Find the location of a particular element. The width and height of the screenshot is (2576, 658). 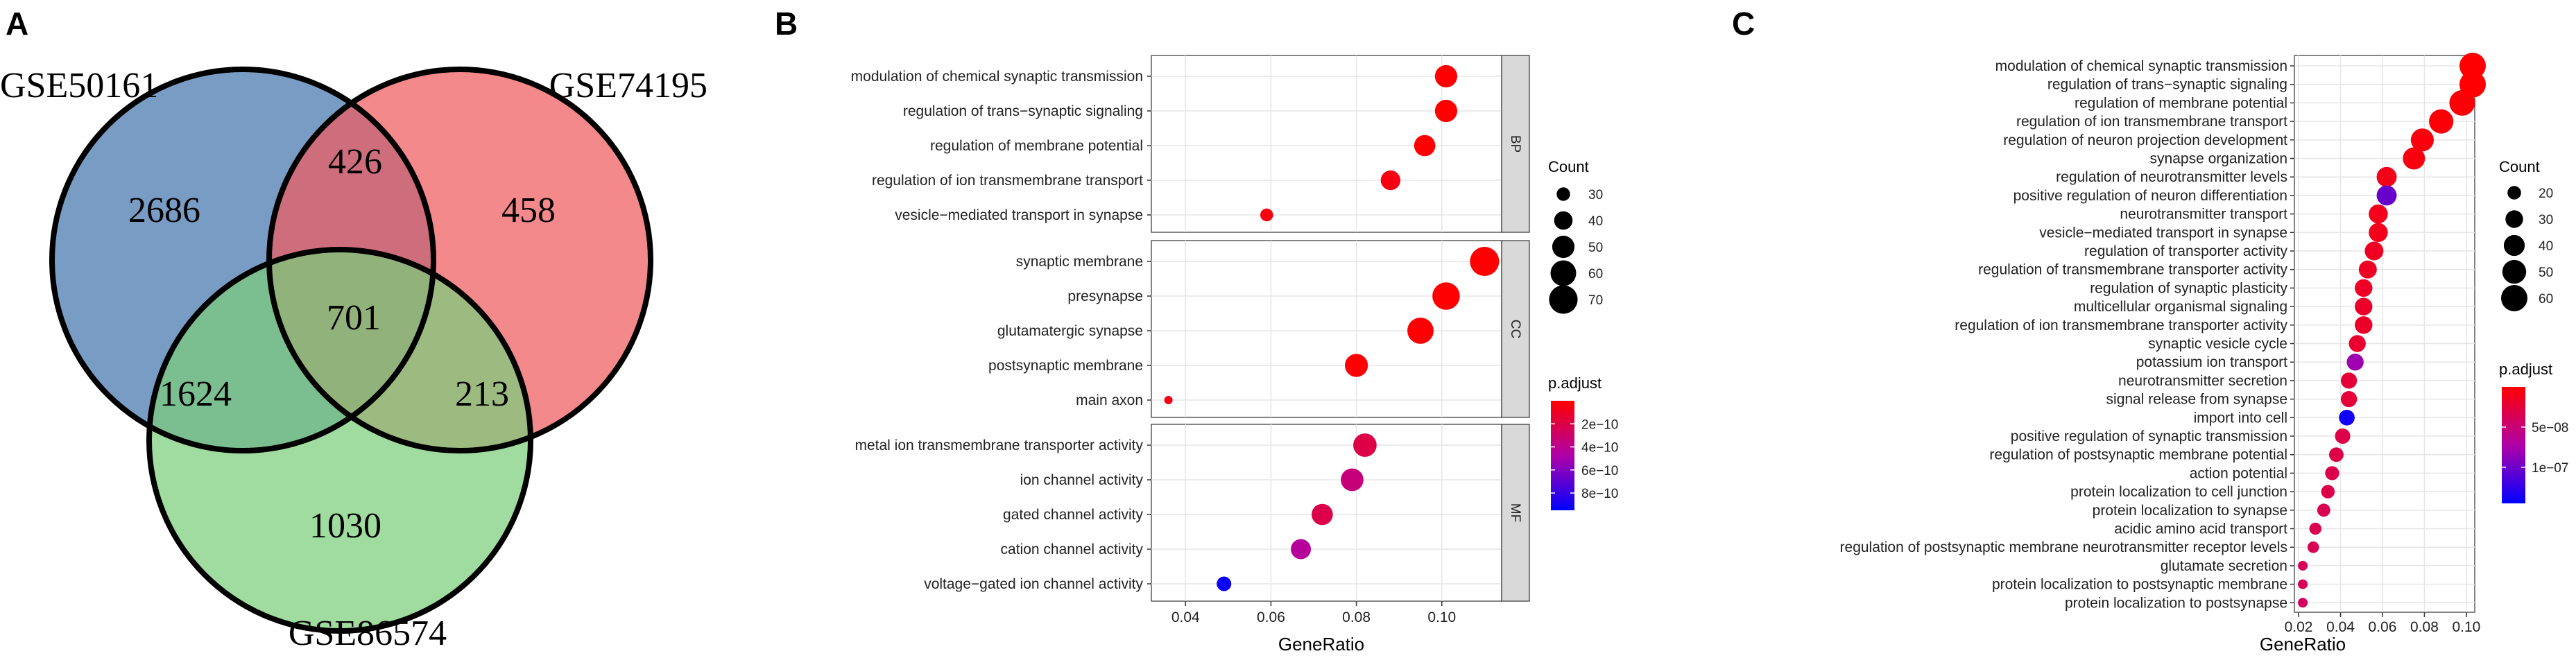

term-label: cation channel activity is located at coordinates (1072, 549).